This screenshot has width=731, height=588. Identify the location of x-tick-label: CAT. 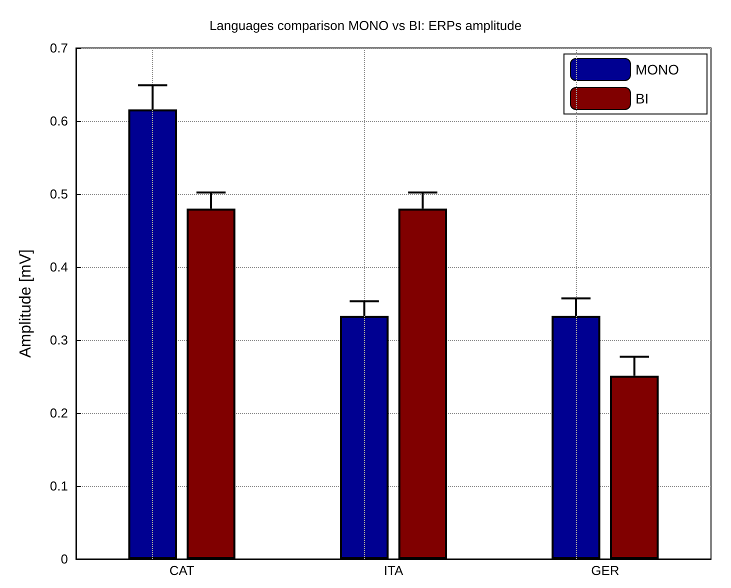
(181, 570).